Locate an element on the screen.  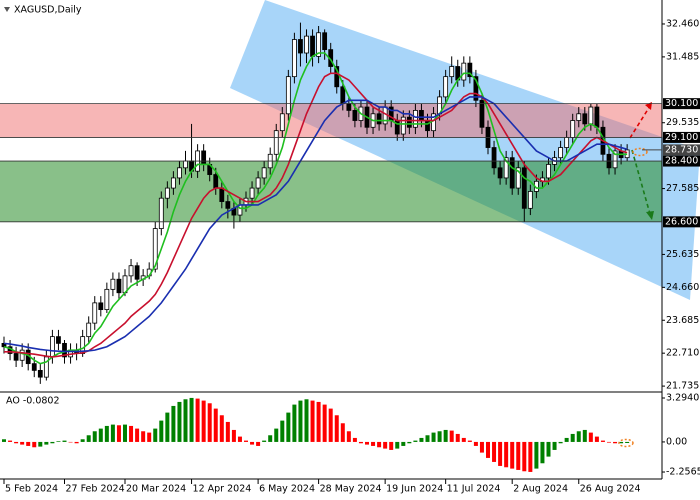
symbol-label: XAGUSD,Daily is located at coordinates (48, 10).